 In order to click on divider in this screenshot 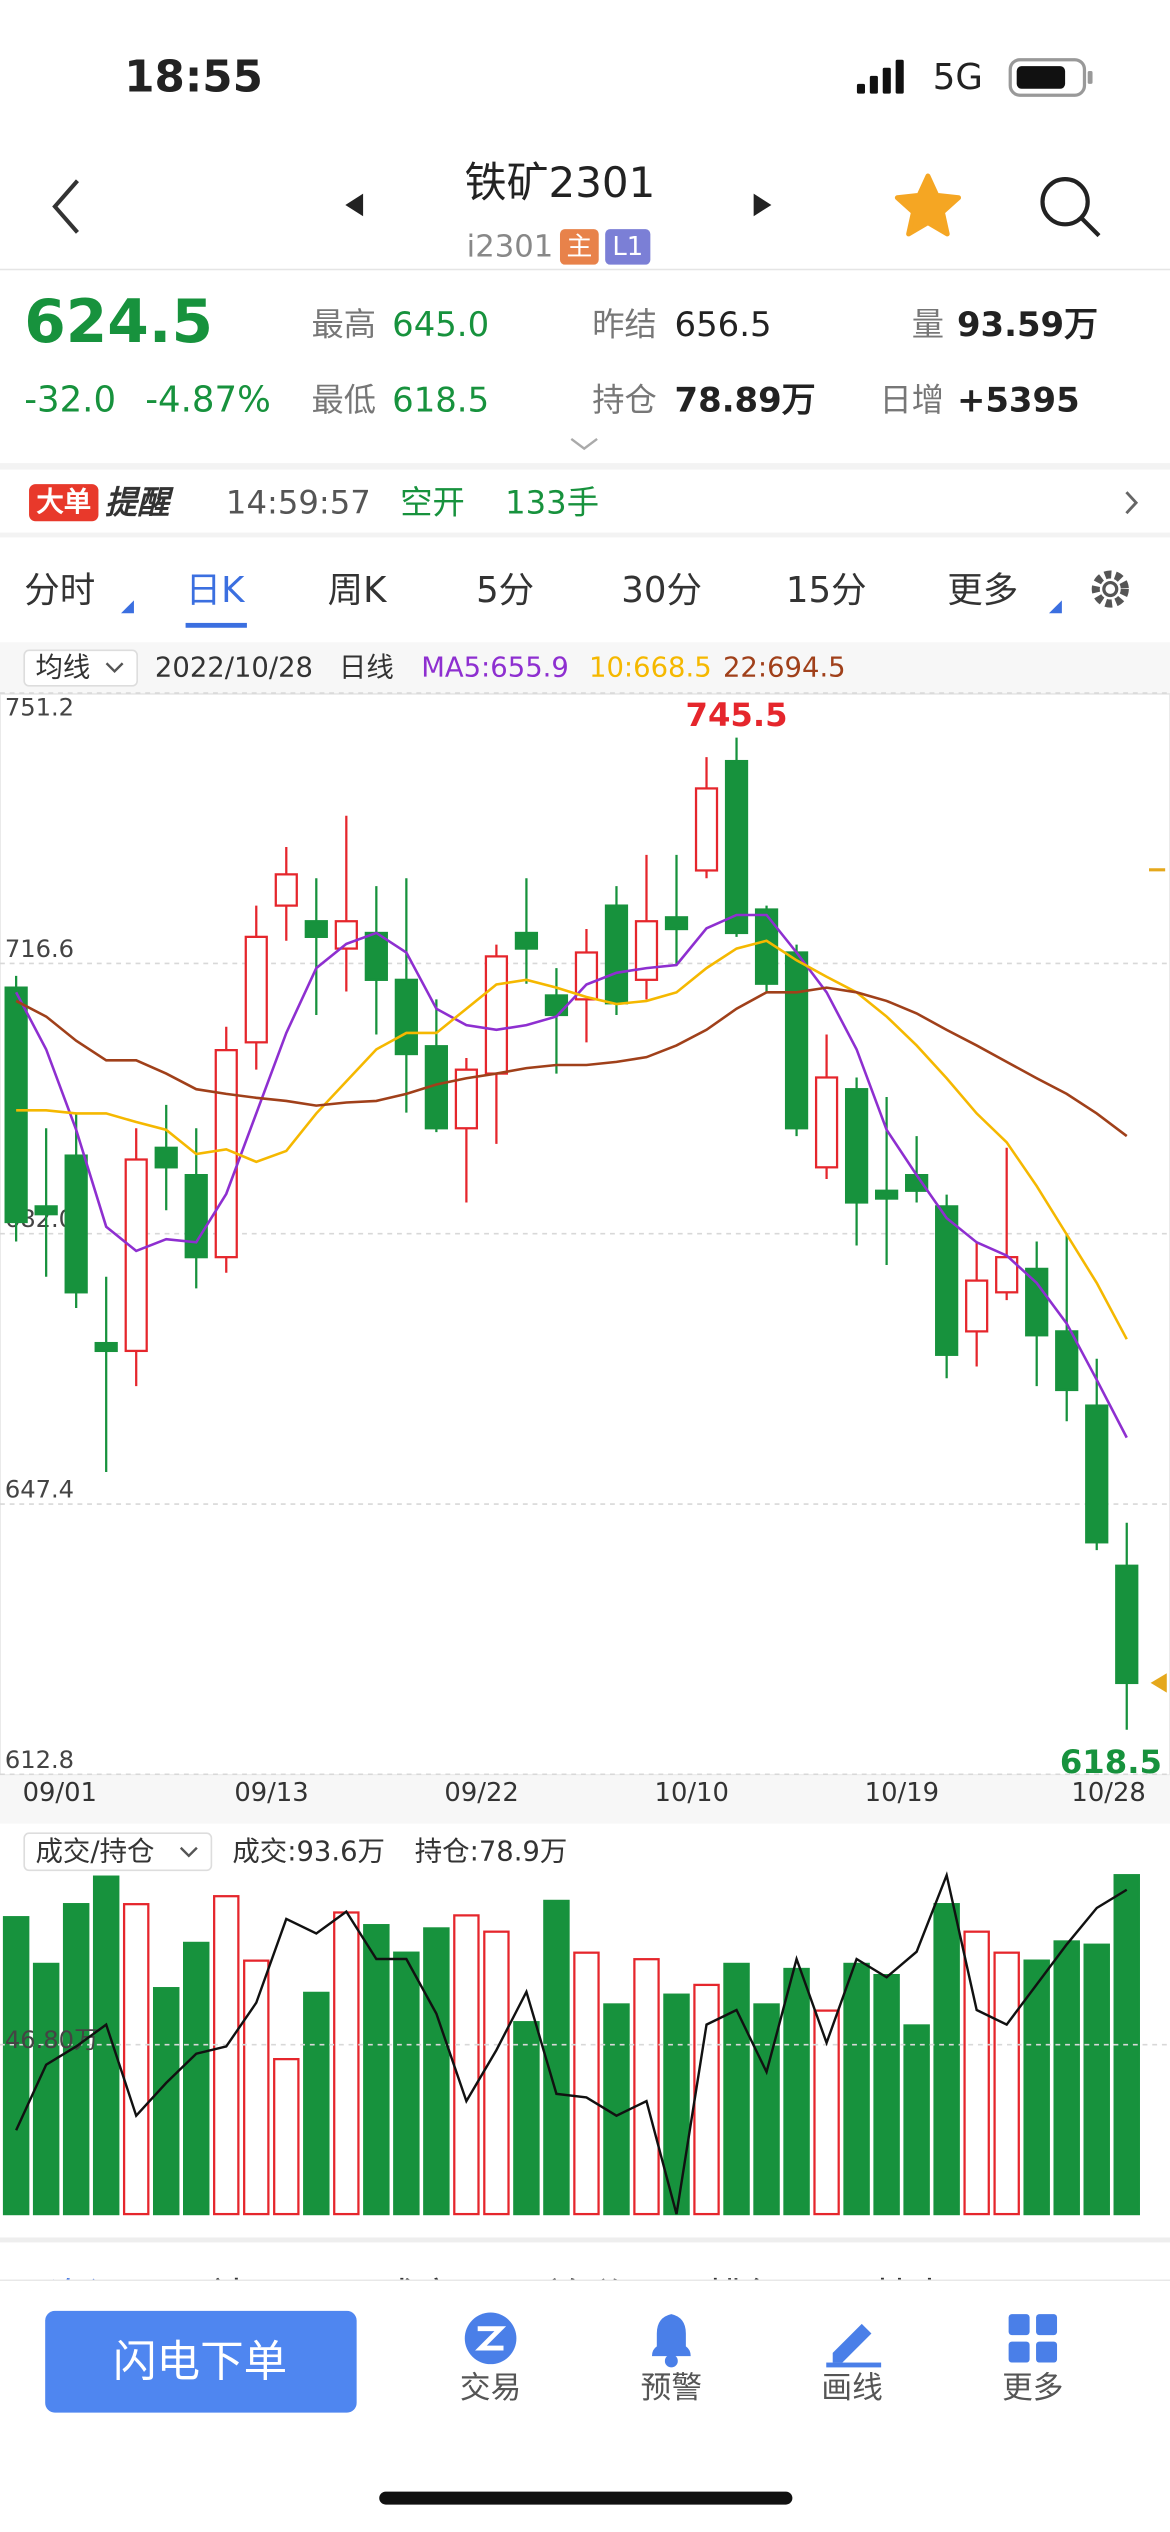, I will do `click(585, 466)`.